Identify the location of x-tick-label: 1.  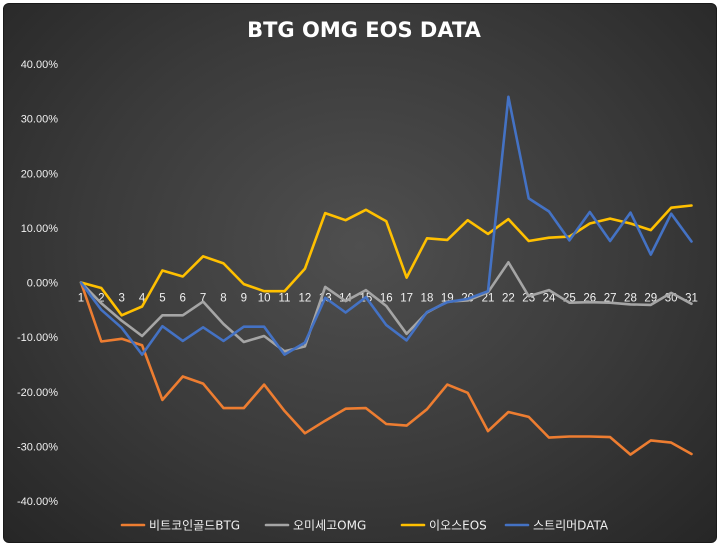
(81, 299).